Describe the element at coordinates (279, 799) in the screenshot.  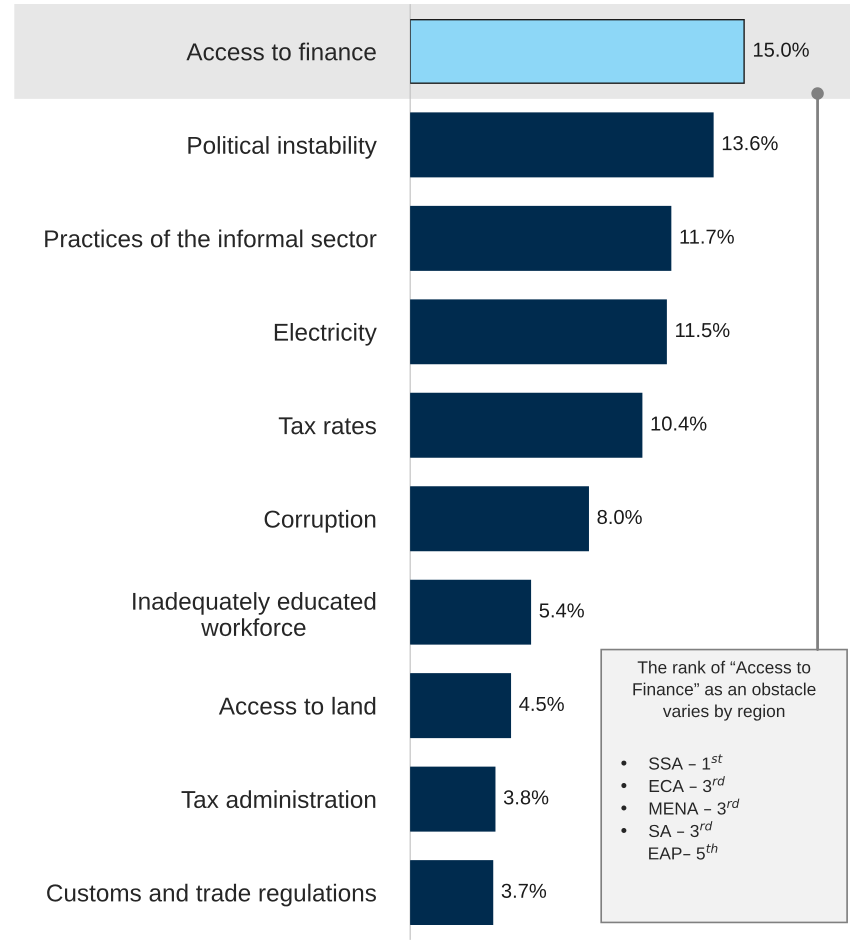
I see `y-tick-label: Tax administration` at that location.